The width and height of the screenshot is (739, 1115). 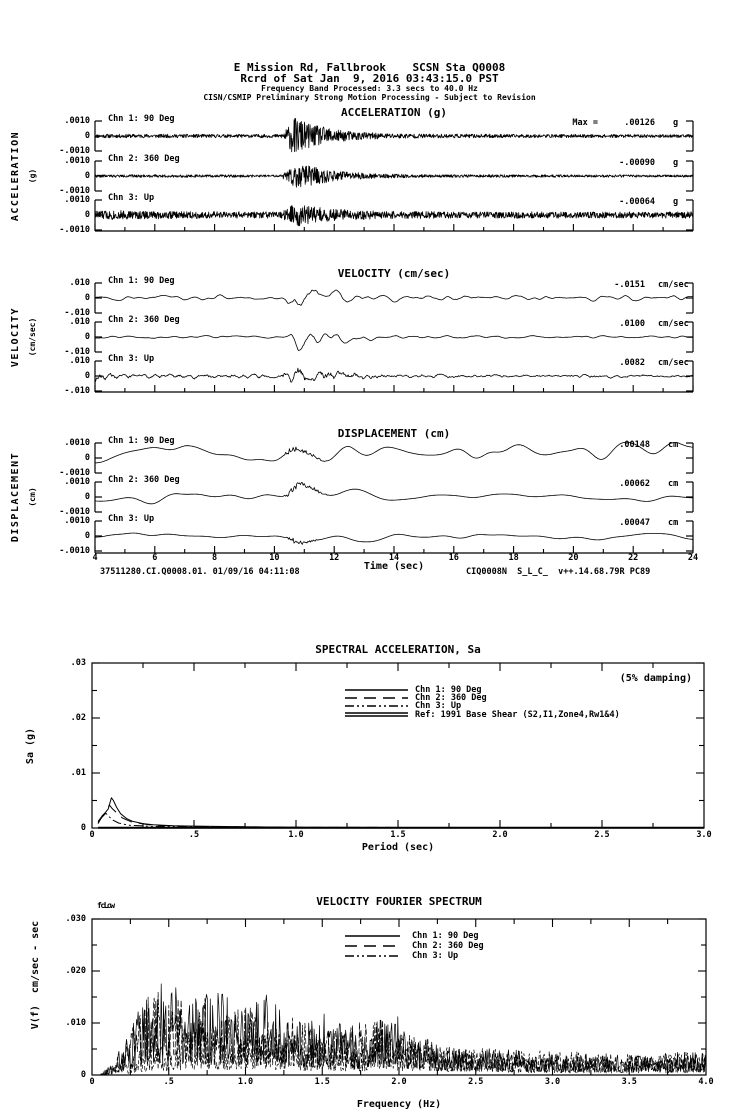 What do you see at coordinates (274, 558) in the screenshot?
I see `time-tick-label: 10` at bounding box center [274, 558].